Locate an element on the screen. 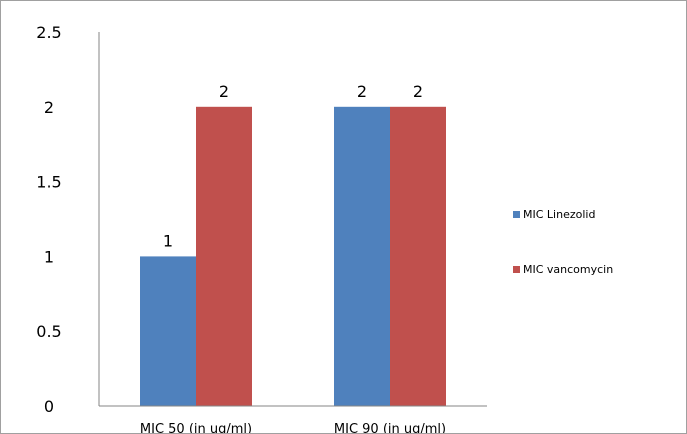  y-tick-label: 0.5 is located at coordinates (48, 331).